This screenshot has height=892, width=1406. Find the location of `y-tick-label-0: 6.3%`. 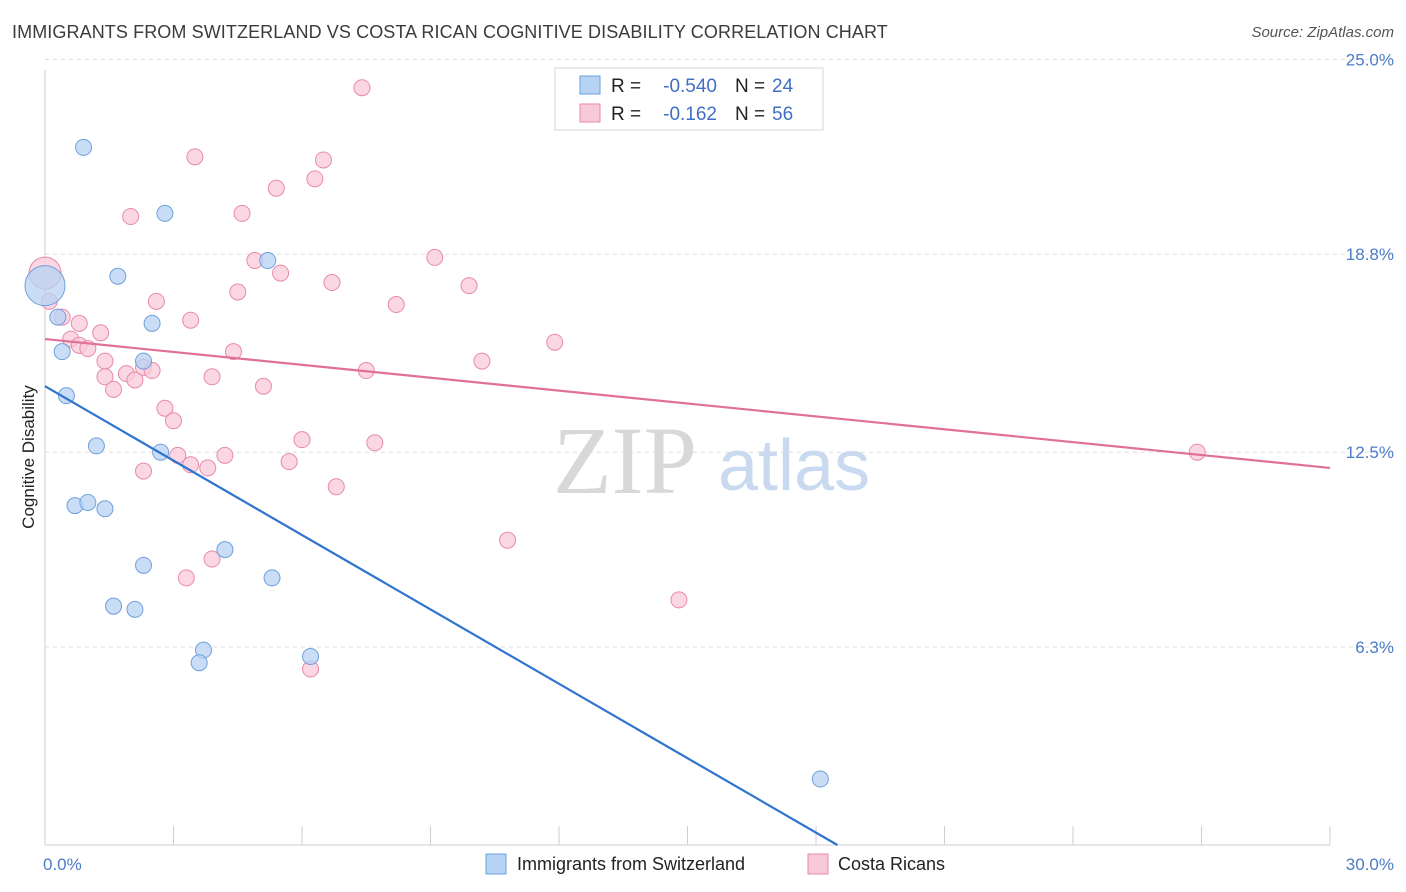

y-tick-label-0: 6.3% is located at coordinates (1374, 647).